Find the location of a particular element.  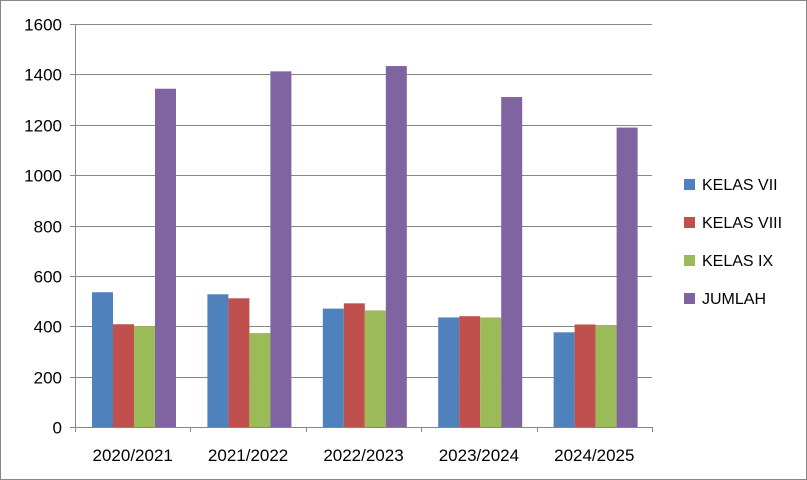

bar-jumlah-2024-2025 is located at coordinates (627, 277).